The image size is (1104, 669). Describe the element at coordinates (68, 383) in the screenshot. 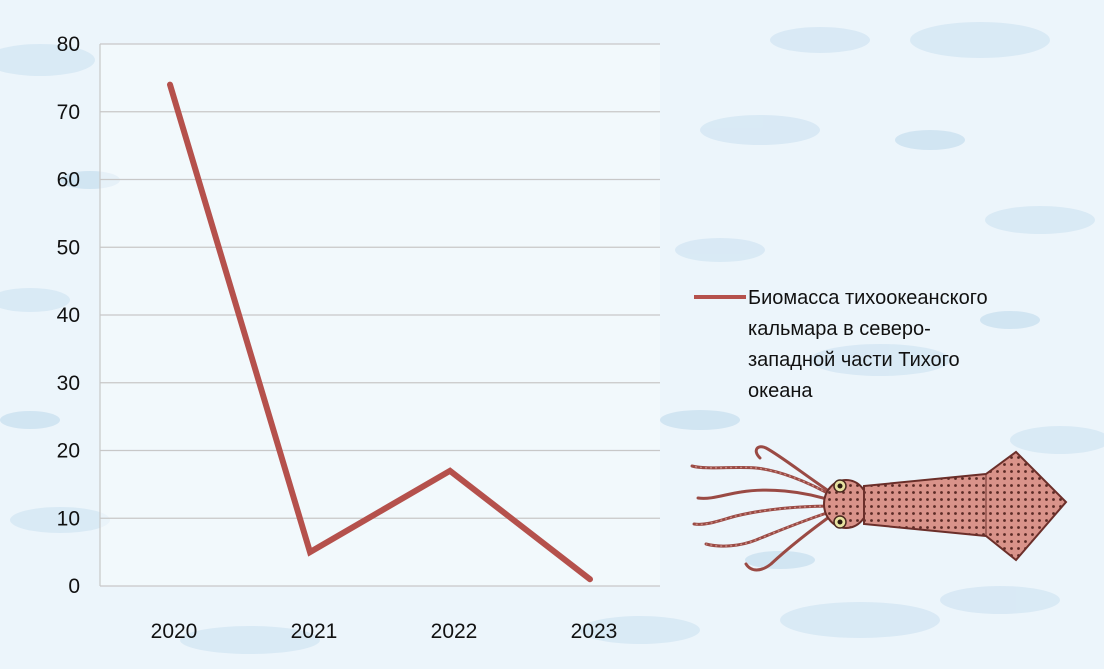

I see `y-tick-label: 30` at that location.